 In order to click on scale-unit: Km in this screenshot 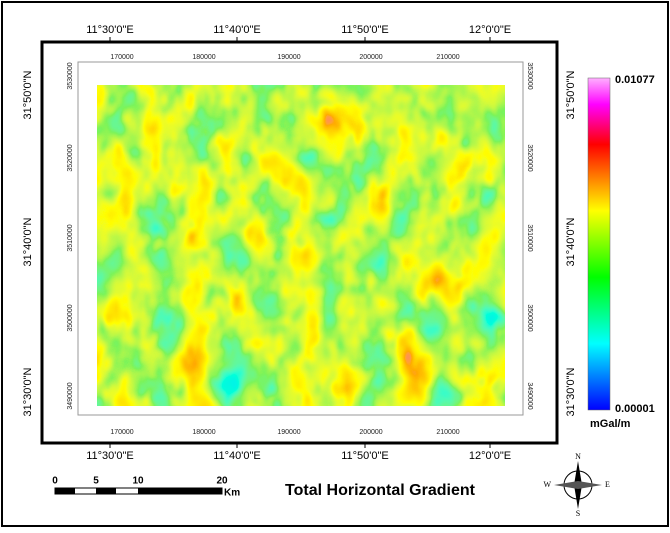, I will do `click(232, 493)`.